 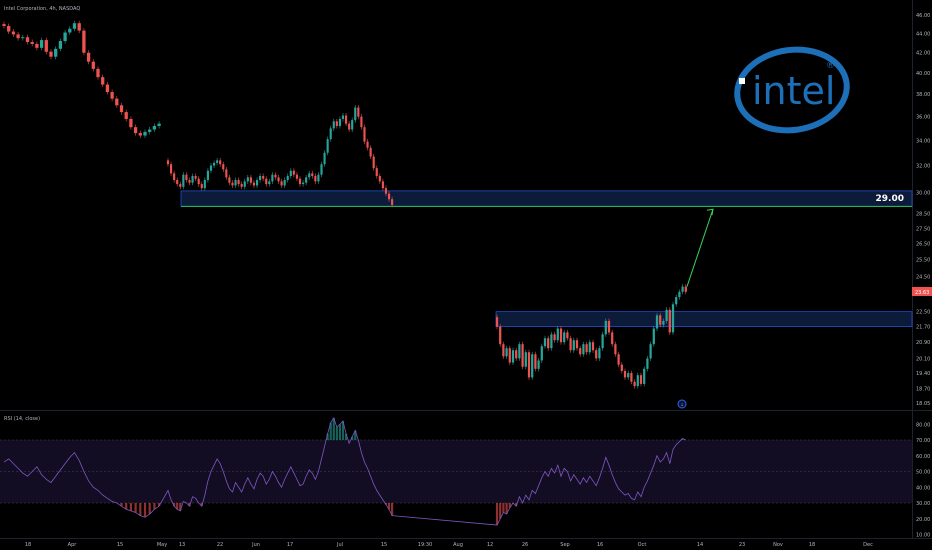 I want to click on rsi-axis: 80.00 70.00 60.00 50.00 40.00 30.00 20.00 10.00, so click(x=923, y=480).